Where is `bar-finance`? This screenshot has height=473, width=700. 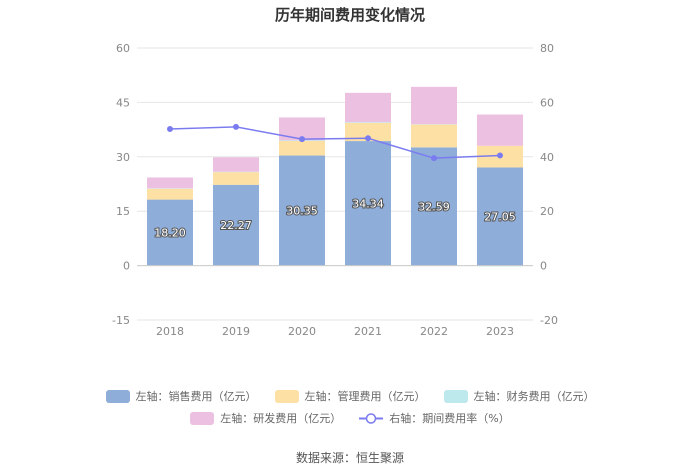
bar-finance is located at coordinates (368, 122).